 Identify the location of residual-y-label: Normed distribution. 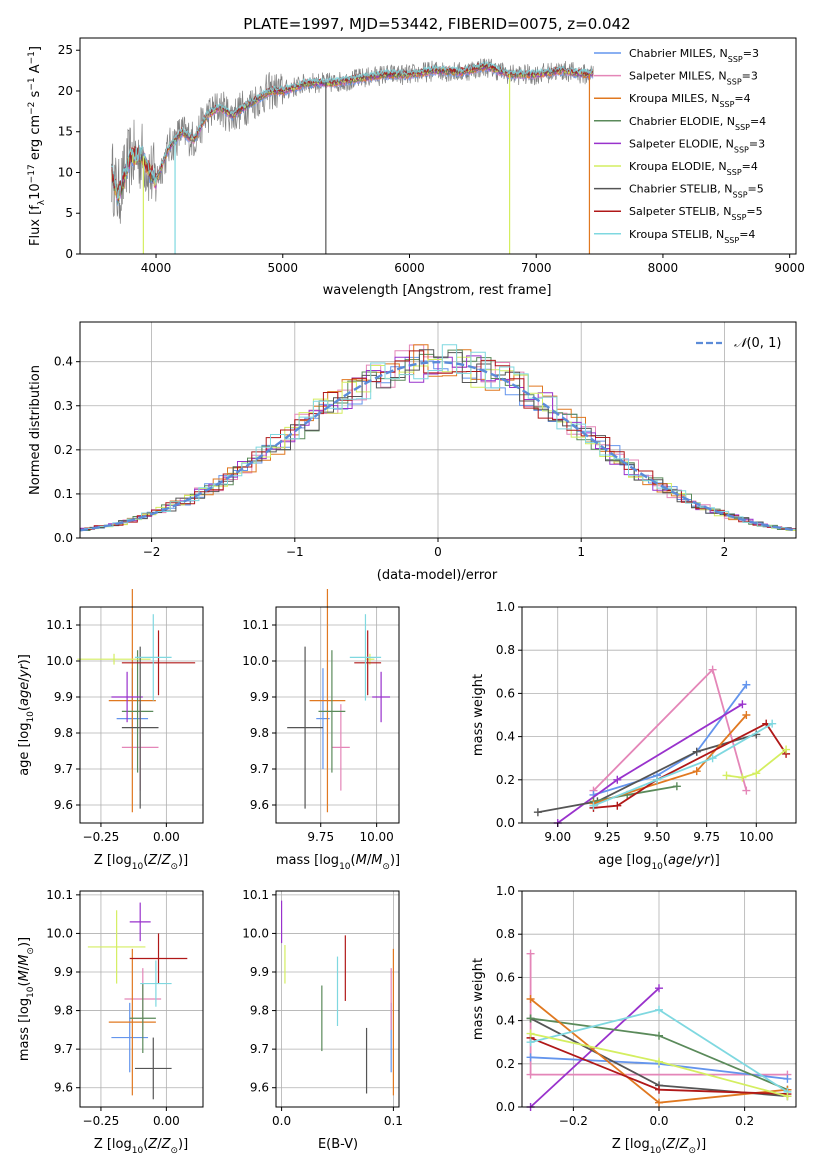
(35, 430).